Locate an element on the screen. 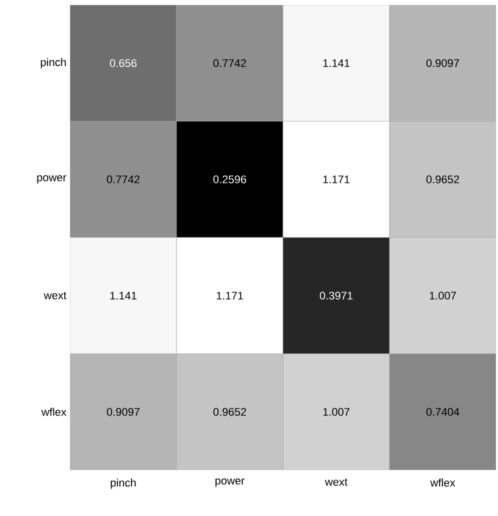  data-label: 0.2596 is located at coordinates (229, 179).